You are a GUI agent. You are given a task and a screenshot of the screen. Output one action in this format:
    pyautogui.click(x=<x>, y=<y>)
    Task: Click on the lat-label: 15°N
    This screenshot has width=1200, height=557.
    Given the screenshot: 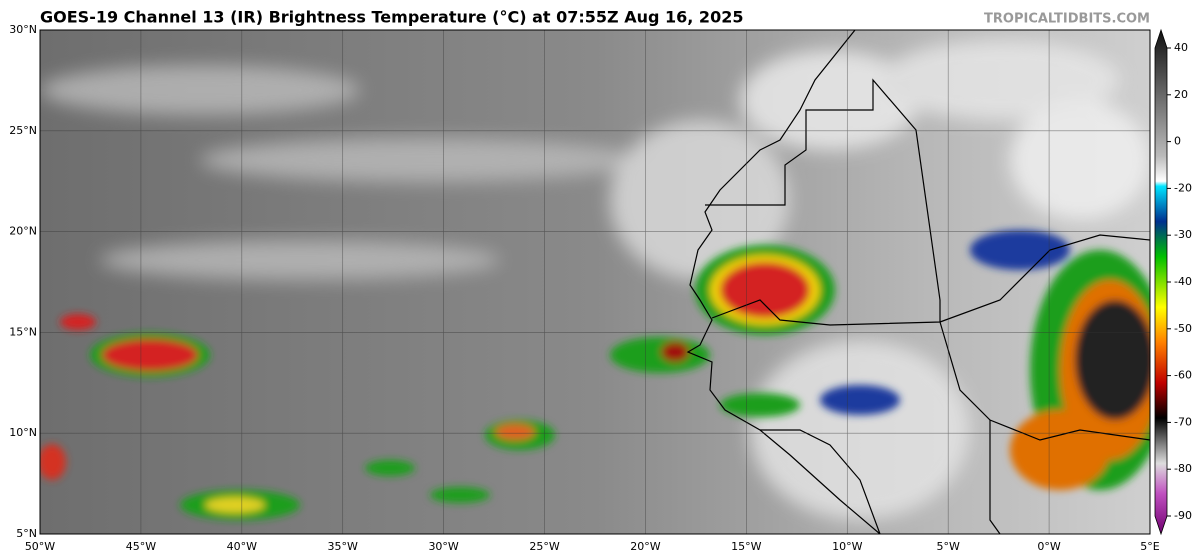 What is the action you would take?
    pyautogui.click(x=23, y=331)
    